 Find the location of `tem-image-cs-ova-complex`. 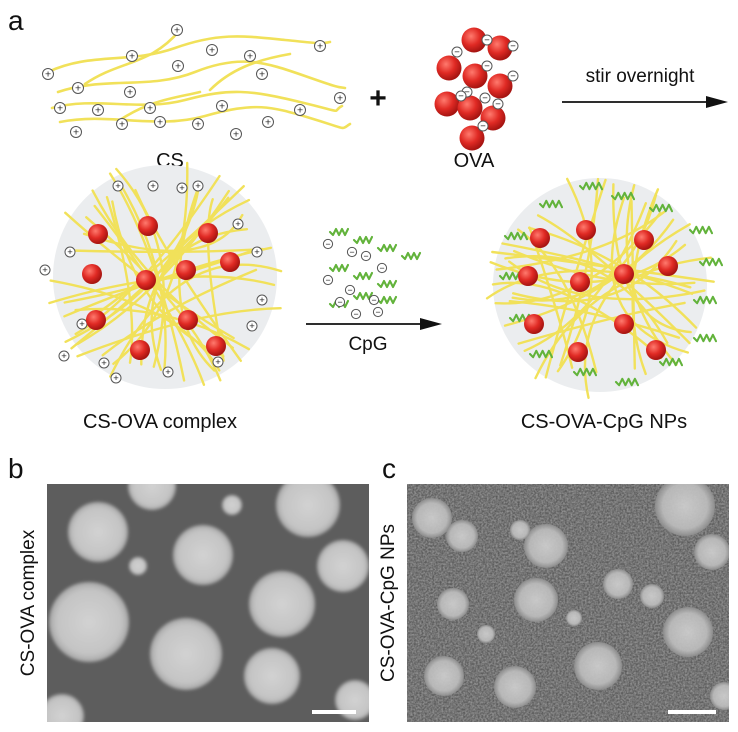

tem-image-cs-ova-complex is located at coordinates (208, 603).